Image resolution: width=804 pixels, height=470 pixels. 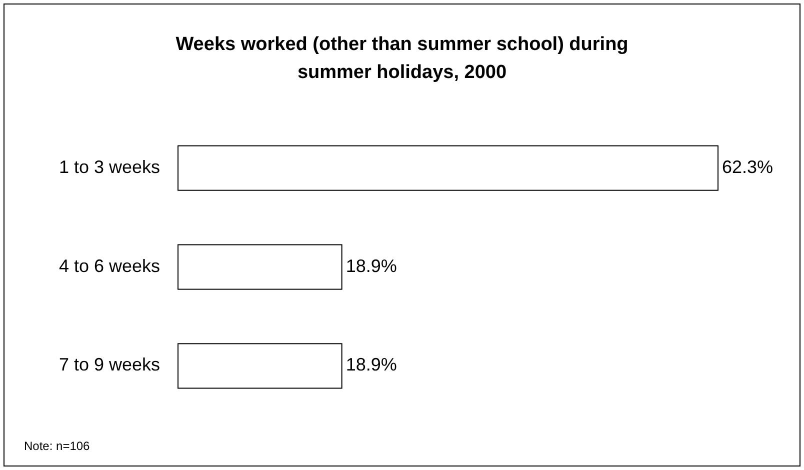 What do you see at coordinates (402, 58) in the screenshot?
I see `chart-title: Weeks worked (other than summer school) during summer holidays, 2000` at bounding box center [402, 58].